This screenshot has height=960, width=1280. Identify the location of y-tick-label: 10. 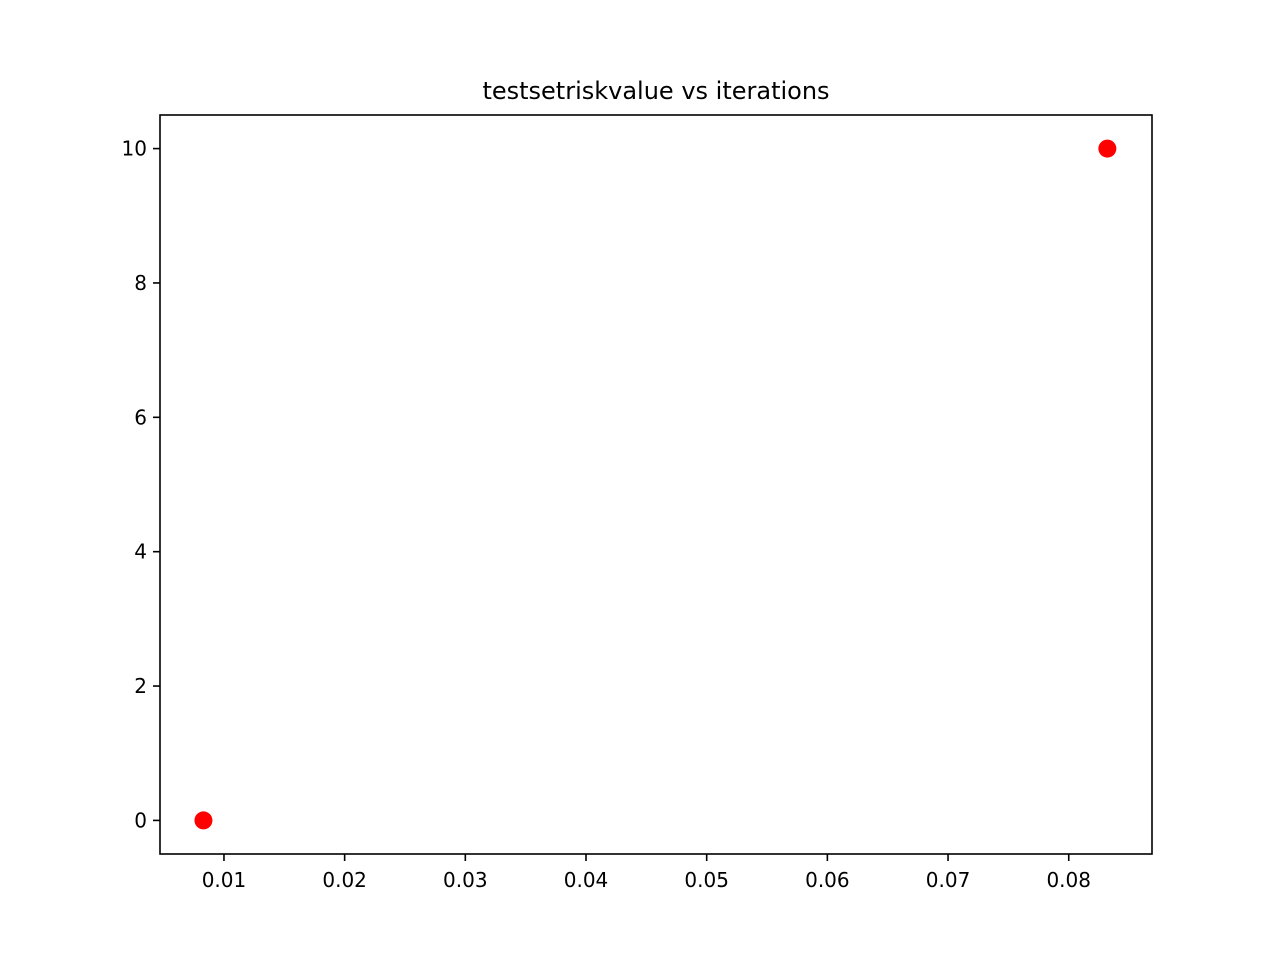
(134, 149).